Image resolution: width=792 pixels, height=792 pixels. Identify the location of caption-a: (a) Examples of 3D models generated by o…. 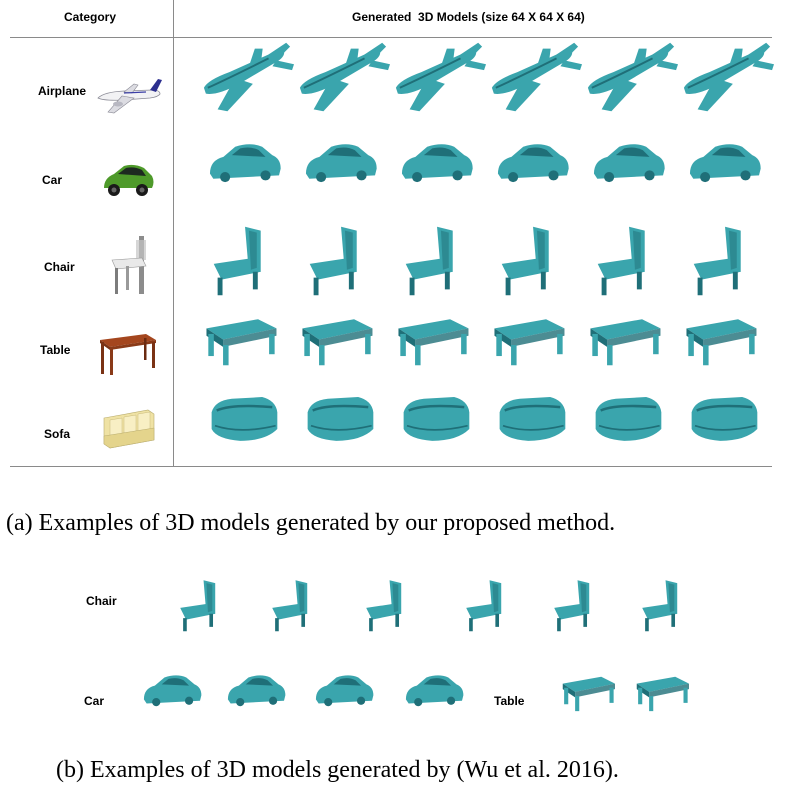
(311, 523).